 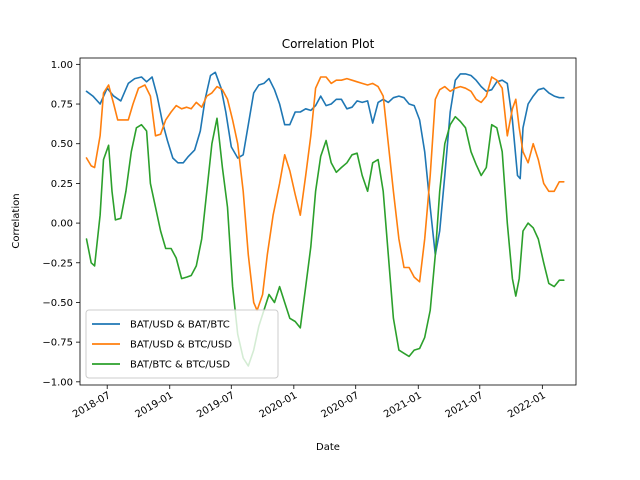 I want to click on y-tick-label: 0.25, so click(x=62, y=184).